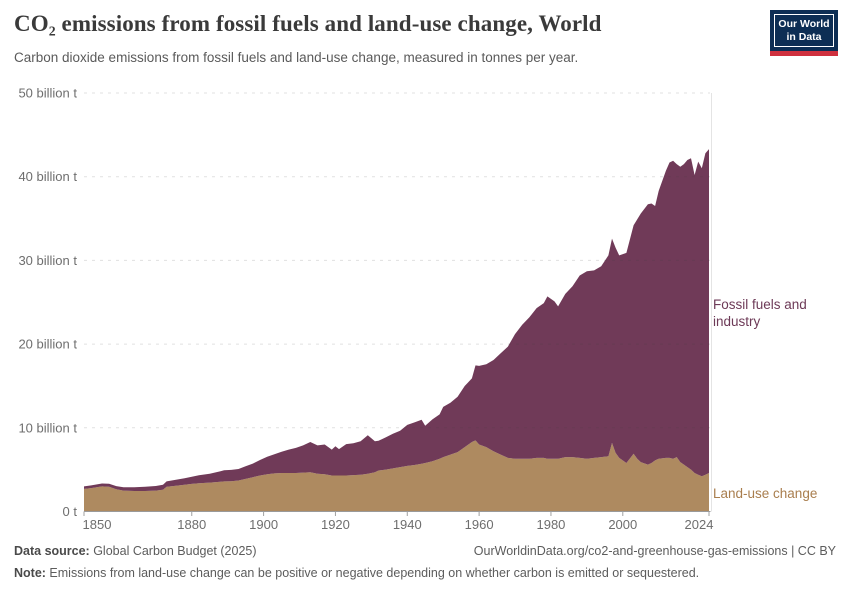  I want to click on x-axis-label-2000: 2000, so click(622, 524).